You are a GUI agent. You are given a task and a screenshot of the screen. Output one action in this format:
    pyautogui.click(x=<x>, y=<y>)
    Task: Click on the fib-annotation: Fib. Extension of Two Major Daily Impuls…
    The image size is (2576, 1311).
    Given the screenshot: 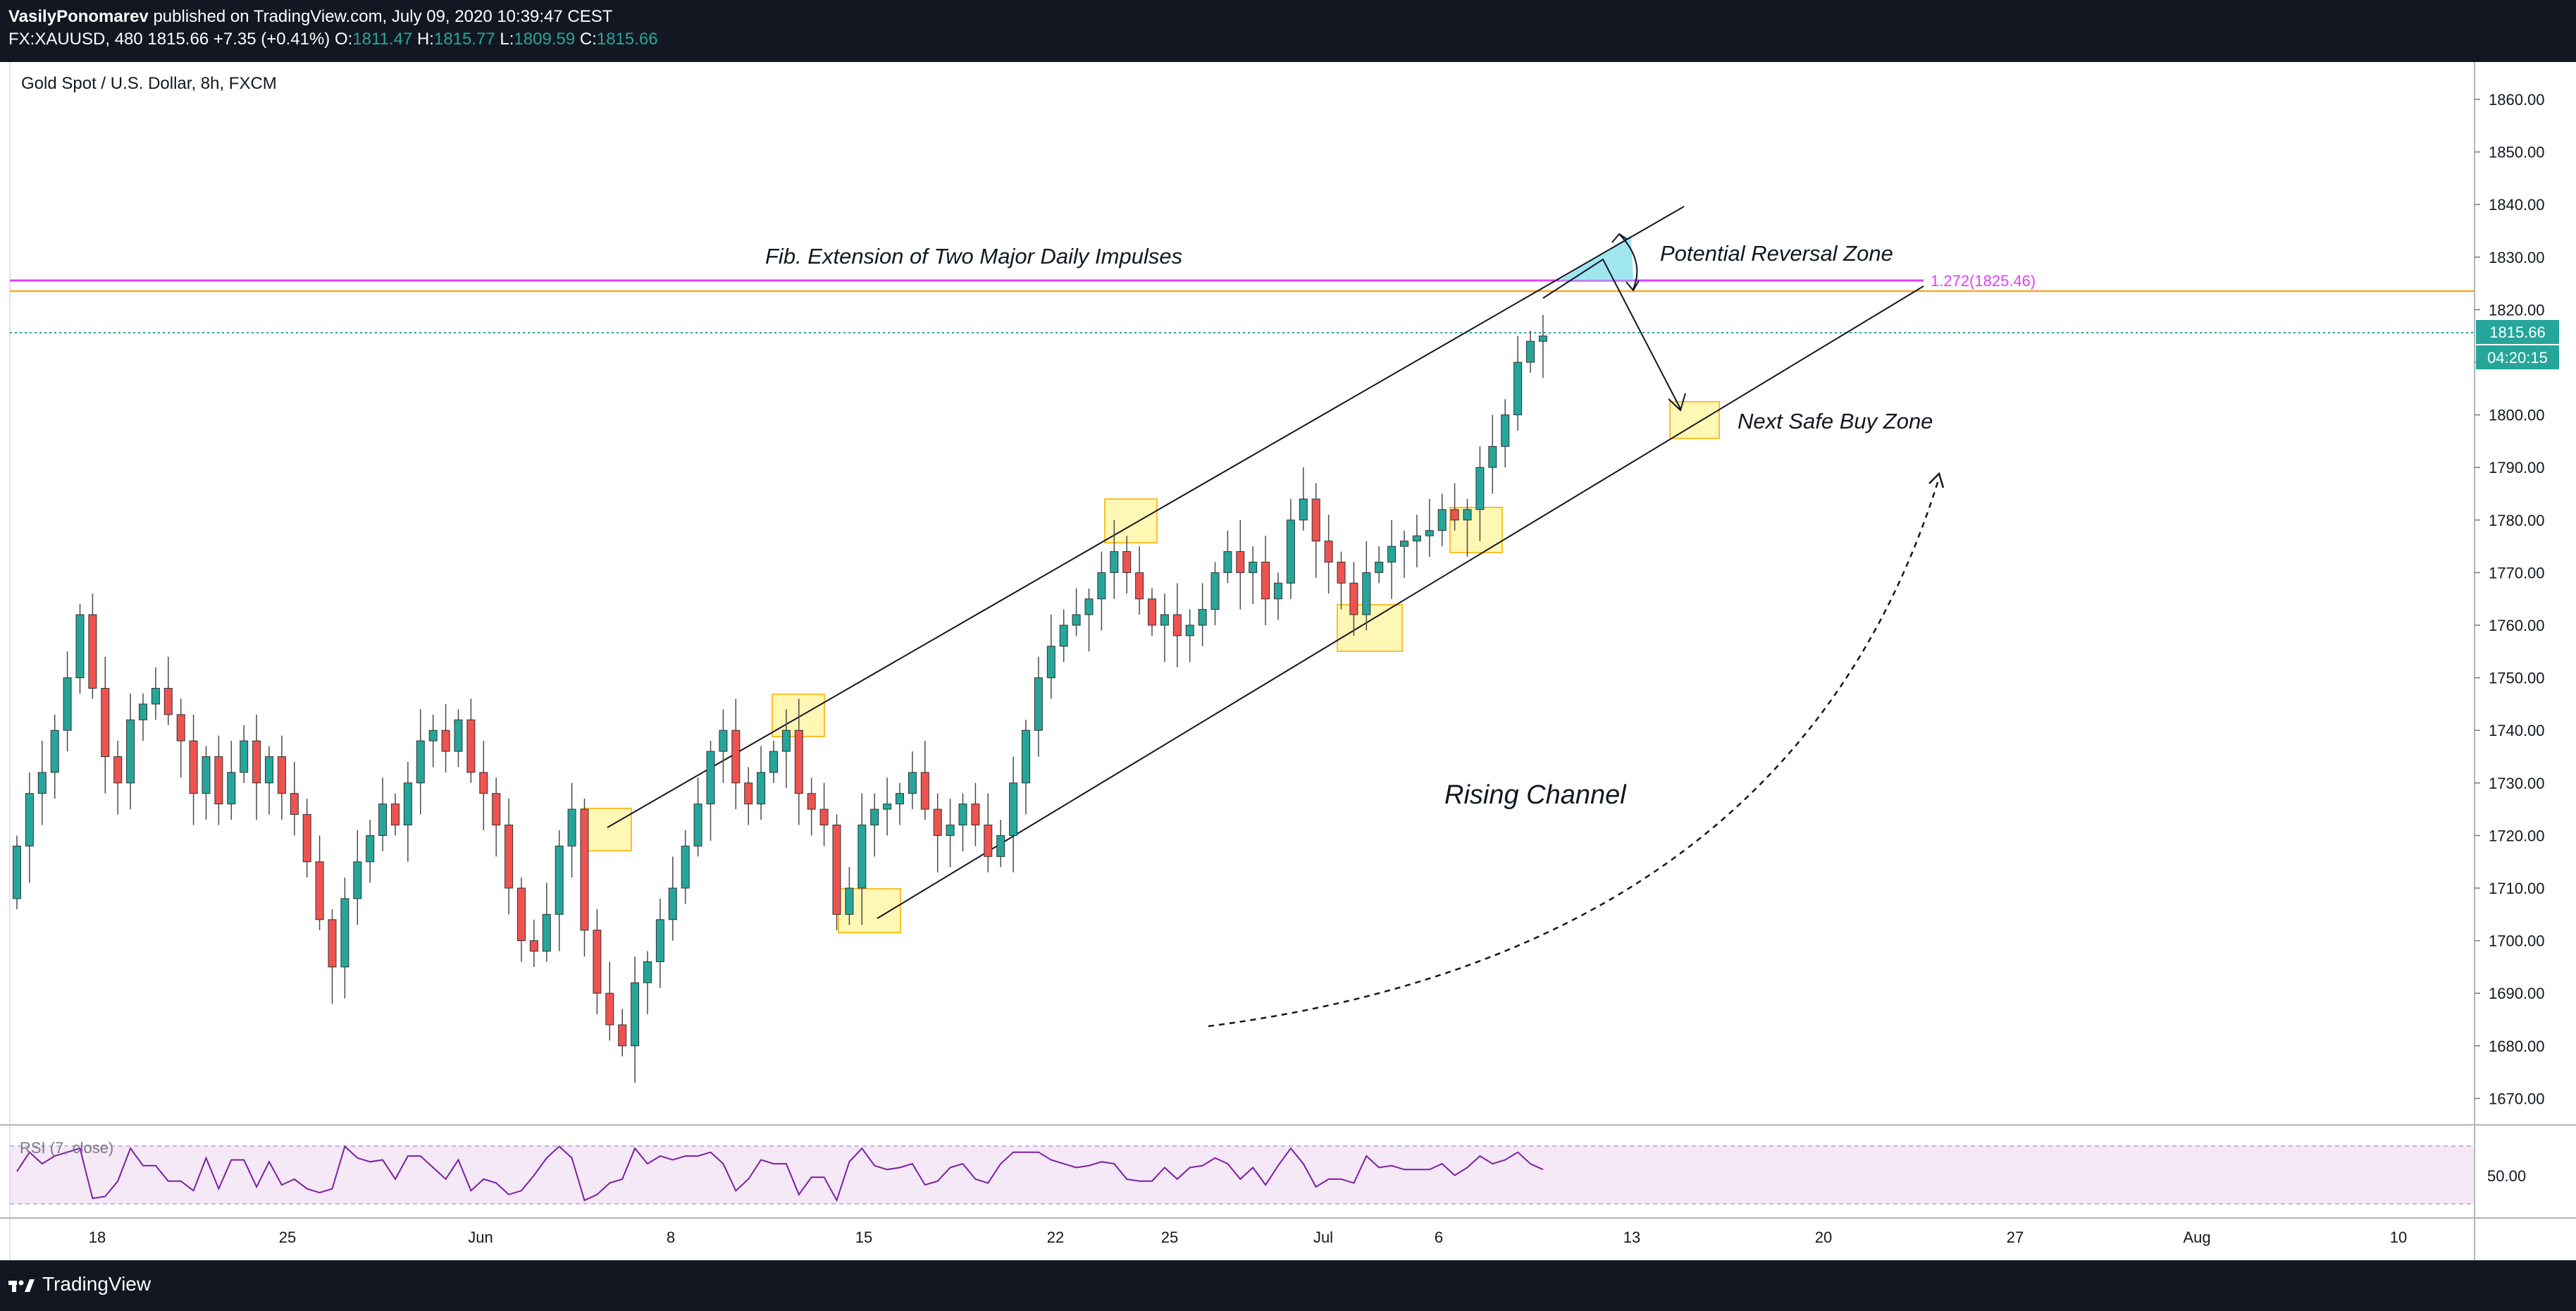 What is the action you would take?
    pyautogui.click(x=973, y=256)
    